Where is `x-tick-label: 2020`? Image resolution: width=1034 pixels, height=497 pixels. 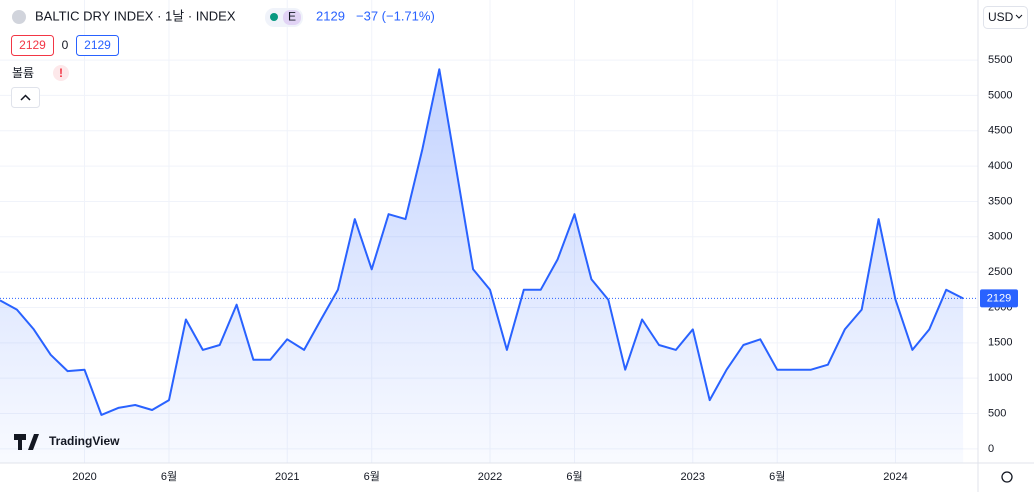 x-tick-label: 2020 is located at coordinates (84, 477).